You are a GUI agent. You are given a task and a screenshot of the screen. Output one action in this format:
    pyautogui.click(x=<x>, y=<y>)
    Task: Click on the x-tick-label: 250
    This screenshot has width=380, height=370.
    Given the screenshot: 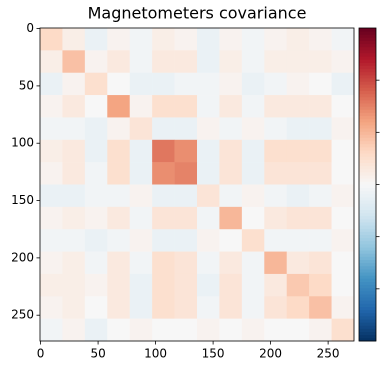 What is the action you would take?
    pyautogui.click(x=328, y=354)
    